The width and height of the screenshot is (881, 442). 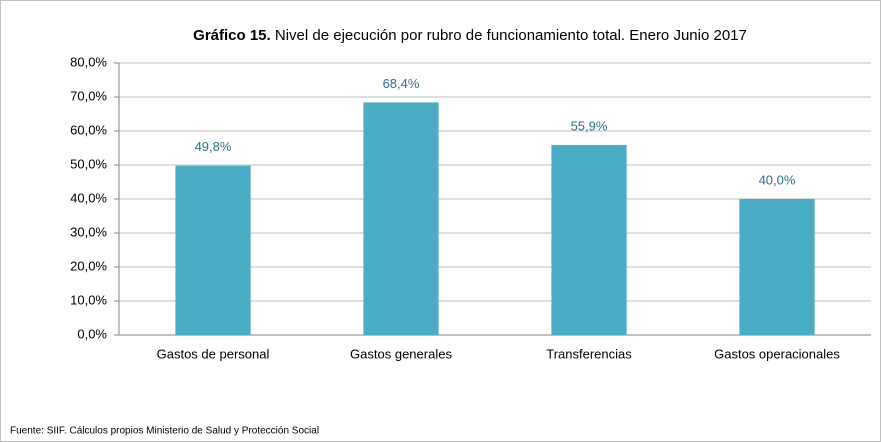 I want to click on y-tick-label: 60,0%, so click(x=88, y=129).